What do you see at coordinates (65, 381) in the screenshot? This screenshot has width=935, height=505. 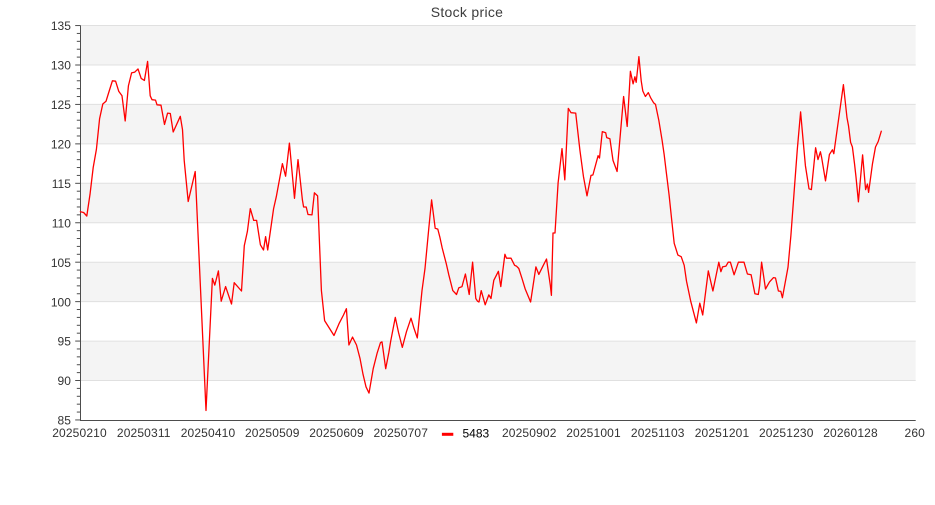 I see `svg-text: 90` at bounding box center [65, 381].